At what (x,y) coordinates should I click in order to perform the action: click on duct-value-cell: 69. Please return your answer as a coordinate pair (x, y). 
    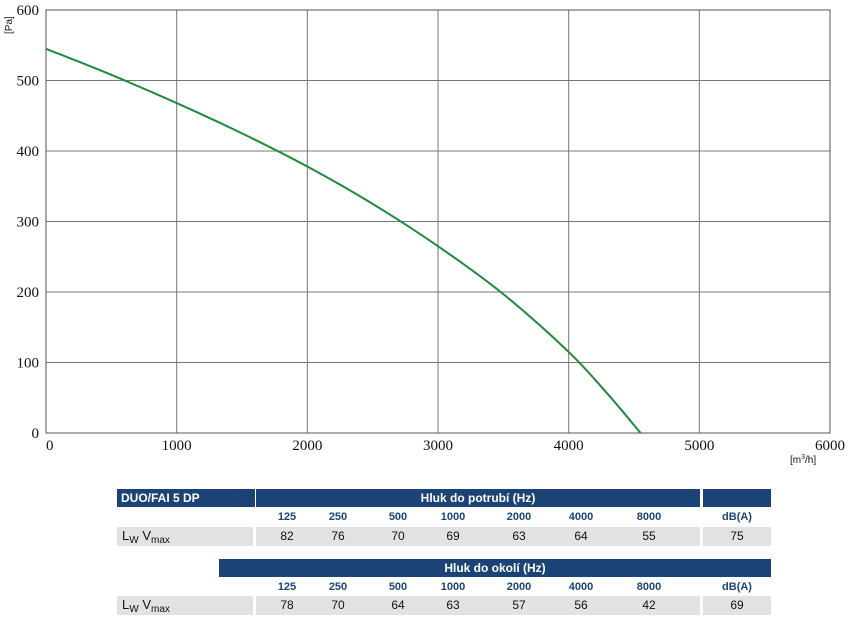
    Looking at the image, I should click on (453, 536).